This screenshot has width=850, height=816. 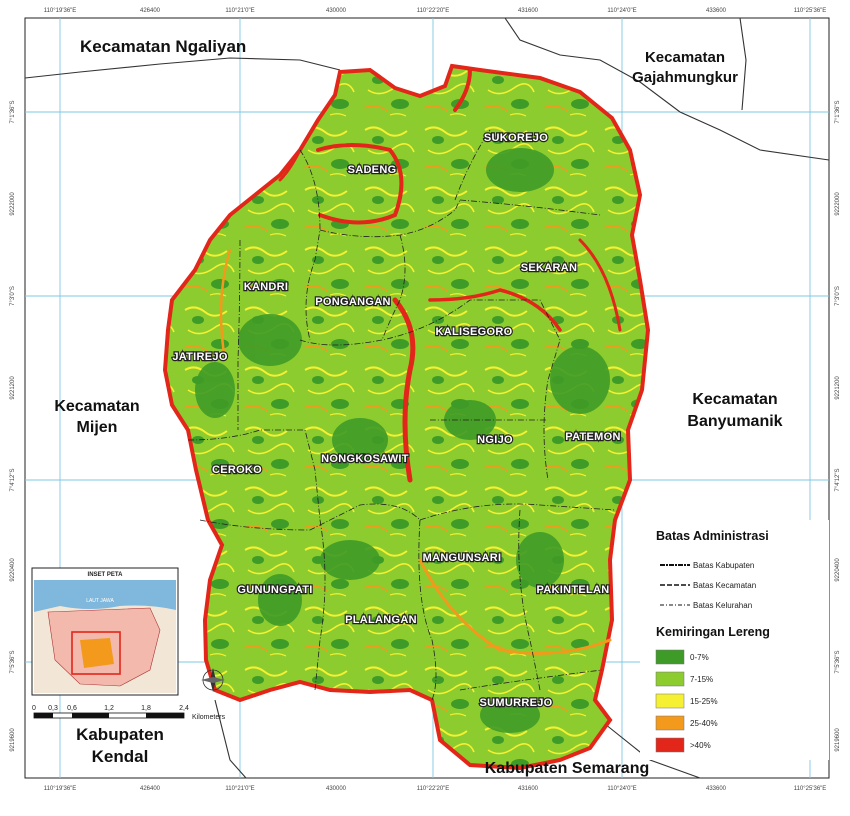 What do you see at coordinates (239, 789) in the screenshot?
I see `coord-bottom-3: 110°21'0"E` at bounding box center [239, 789].